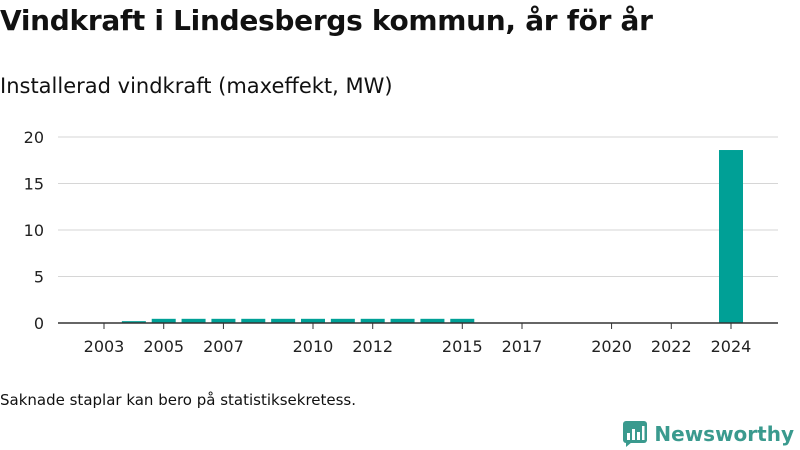 Image resolution: width=800 pixels, height=450 pixels. Describe the element at coordinates (196, 86) in the screenshot. I see `chart-subtitle: Installerad vindkraft (maxeffekt, MW)` at that location.